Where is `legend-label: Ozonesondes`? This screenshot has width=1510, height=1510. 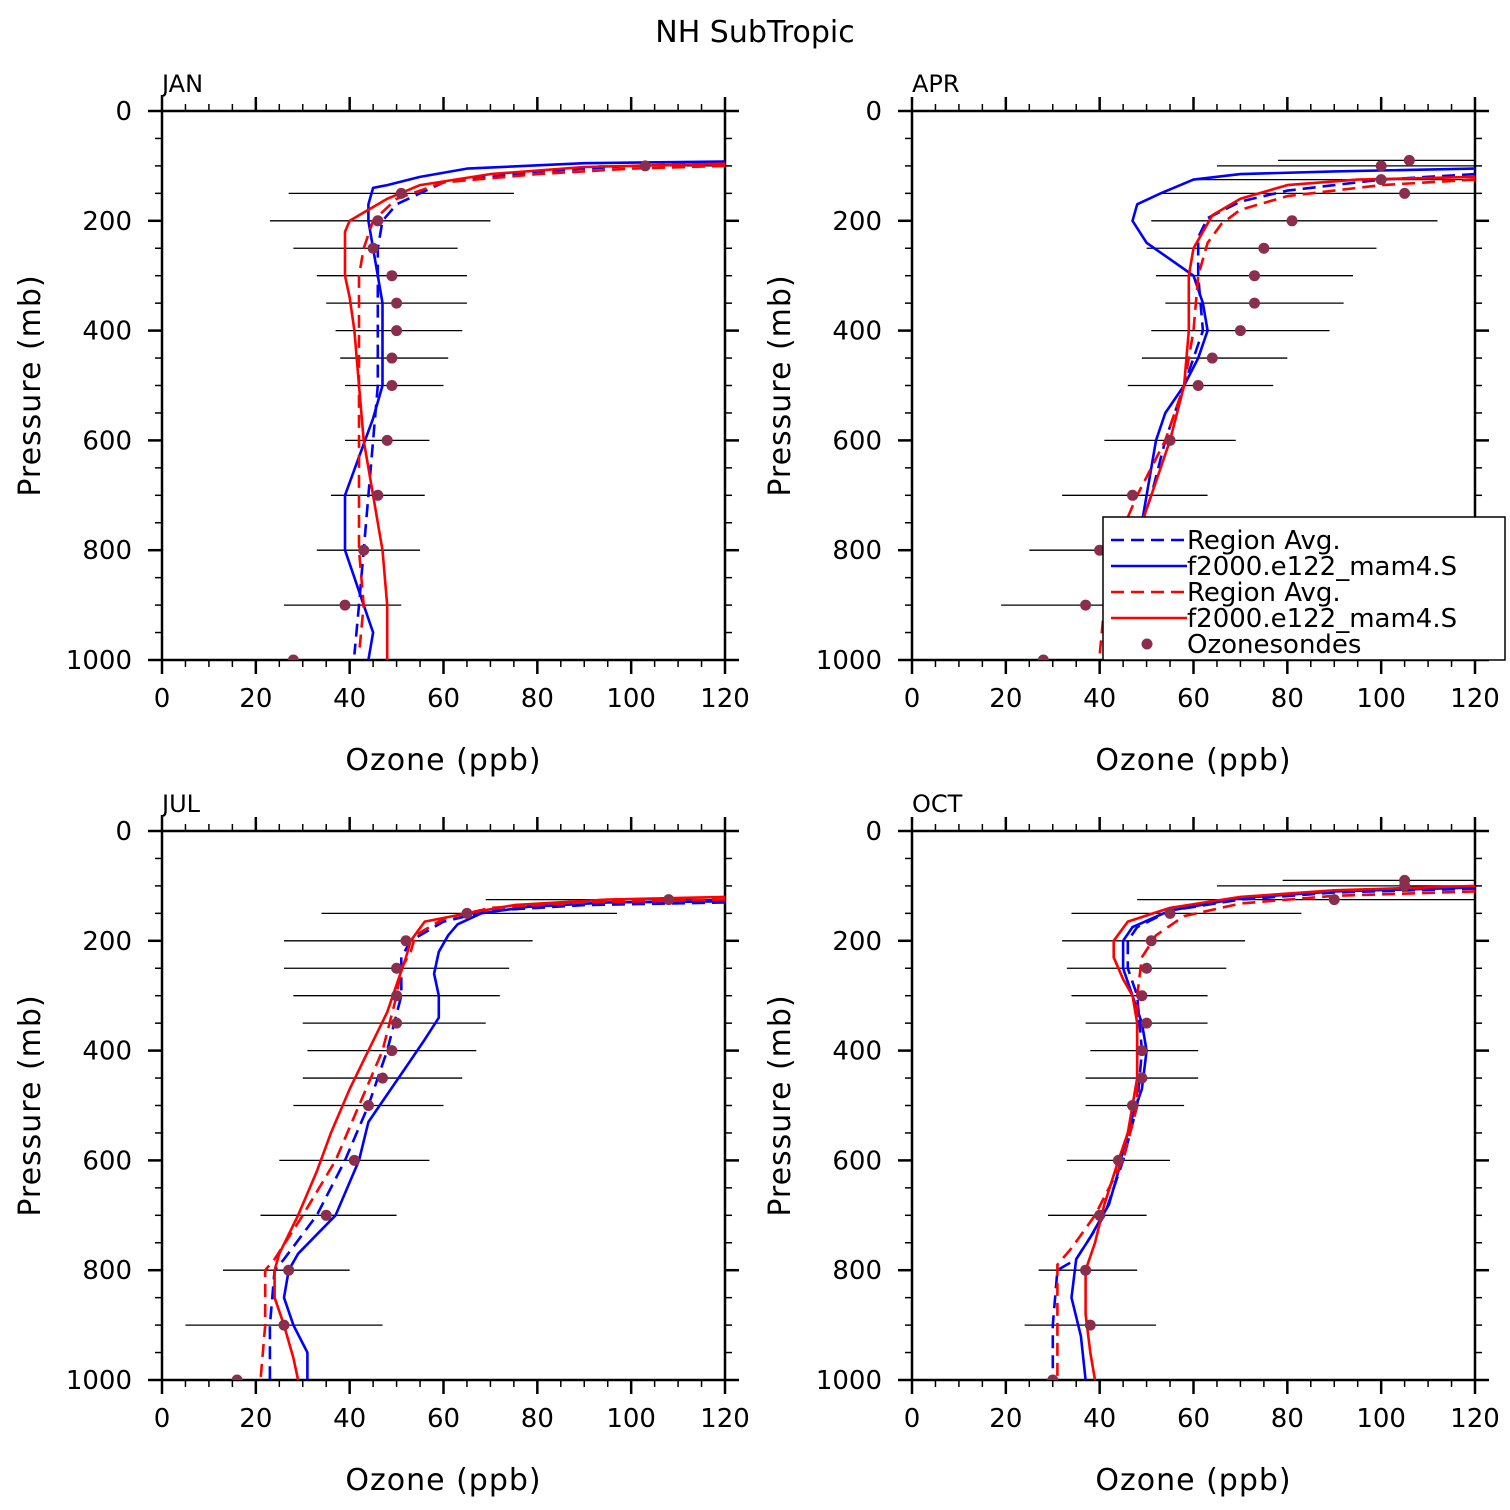 legend-label: Ozonesondes is located at coordinates (1274, 645).